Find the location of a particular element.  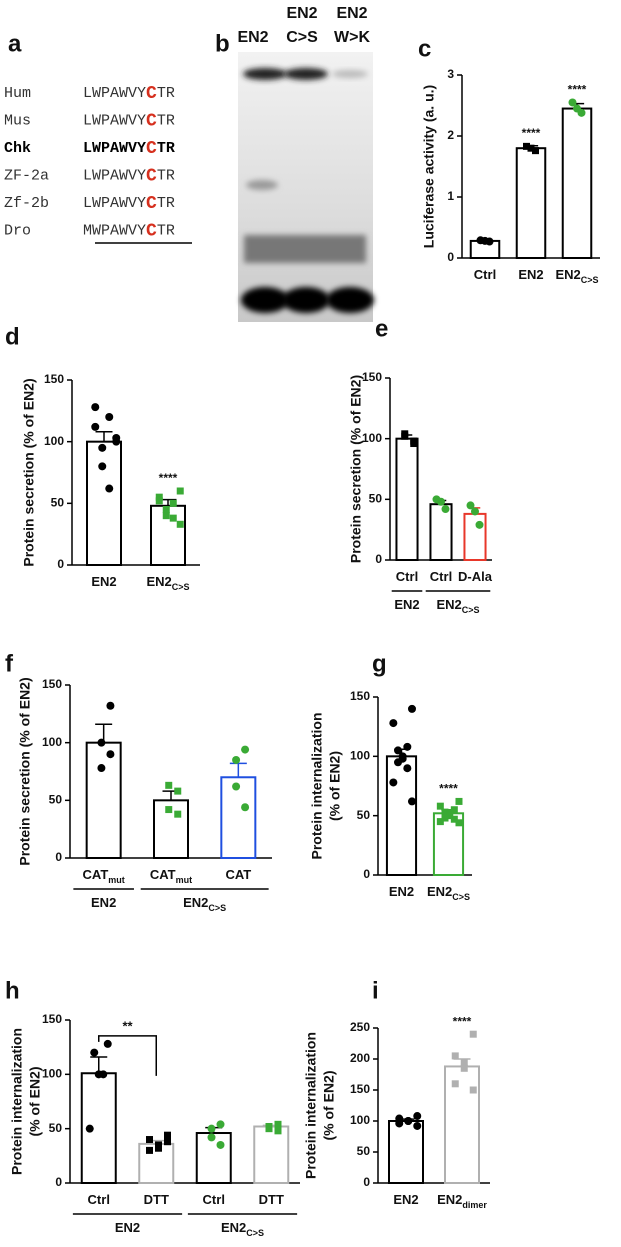

x-tick-label-main: CAT is located at coordinates (238, 874).